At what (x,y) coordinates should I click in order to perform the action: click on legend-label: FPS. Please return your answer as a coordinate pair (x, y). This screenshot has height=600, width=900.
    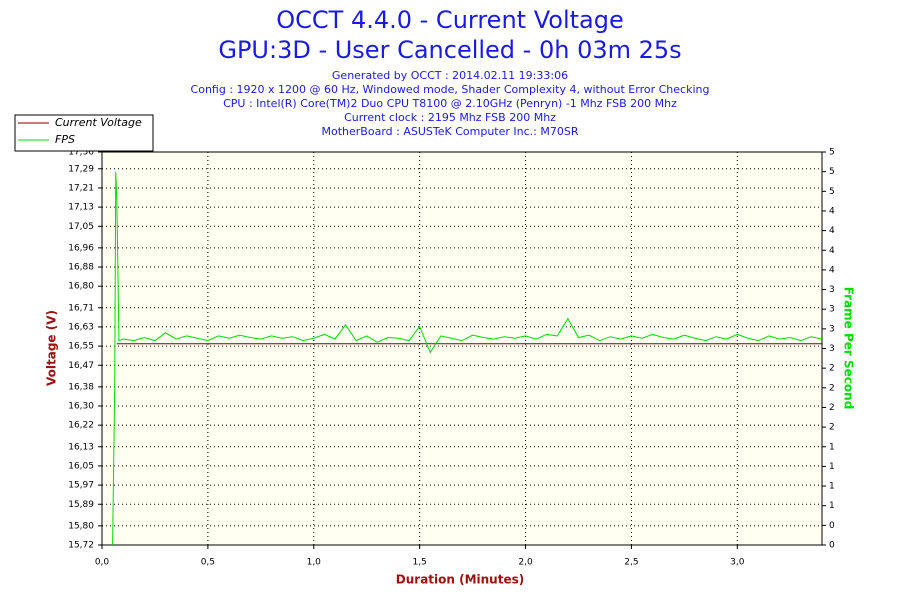
    Looking at the image, I should click on (65, 139).